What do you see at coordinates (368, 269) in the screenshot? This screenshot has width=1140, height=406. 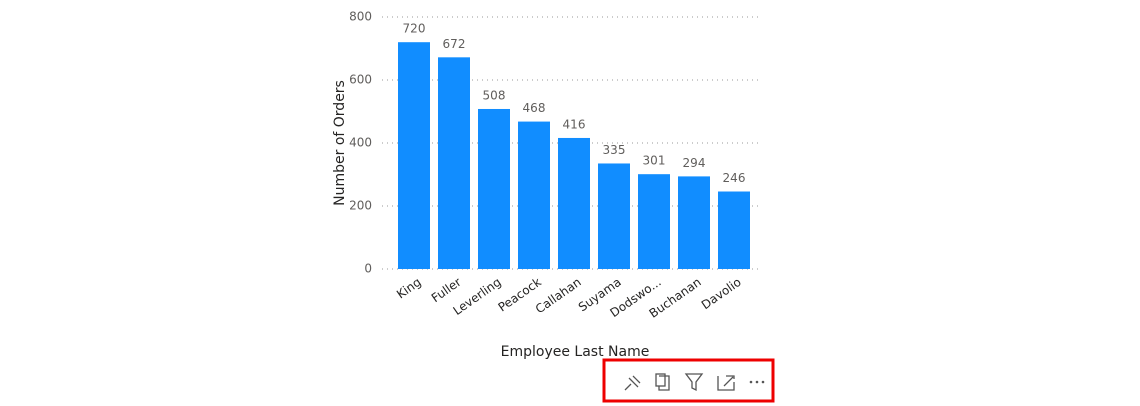 I see `y-tick-label: 0` at bounding box center [368, 269].